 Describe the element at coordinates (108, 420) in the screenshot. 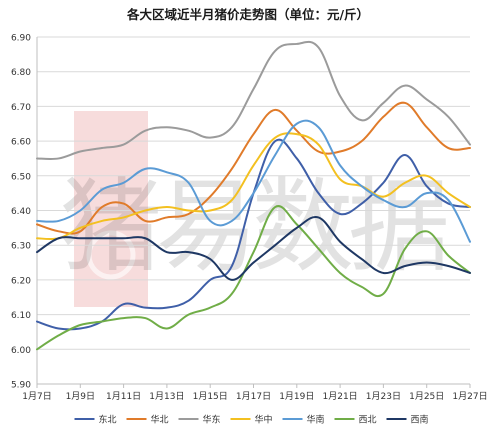

I see `legend-label: 东北` at that location.